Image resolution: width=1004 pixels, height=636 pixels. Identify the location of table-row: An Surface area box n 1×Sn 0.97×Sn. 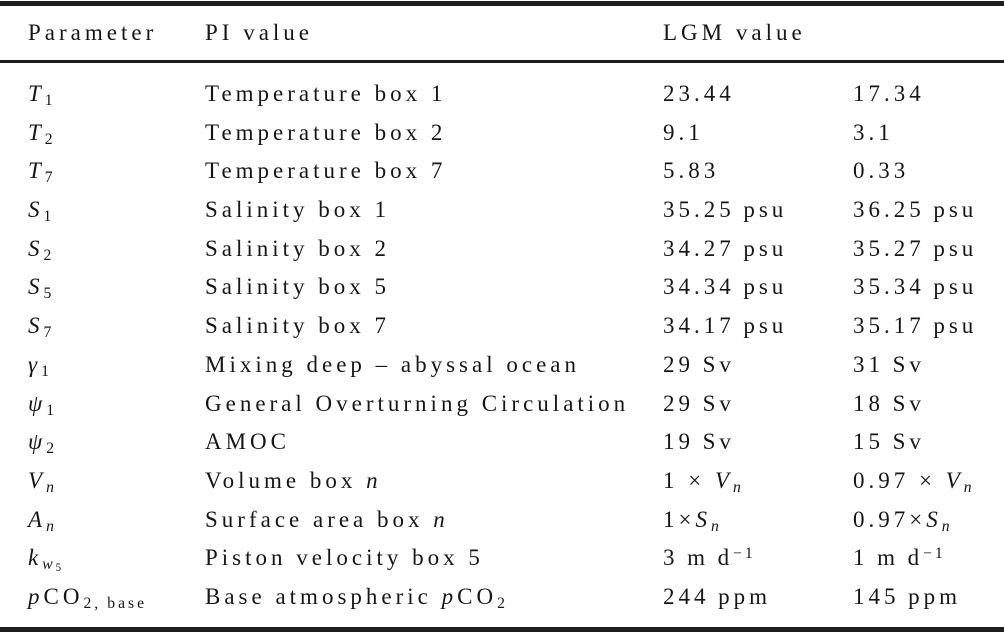
(502, 520).